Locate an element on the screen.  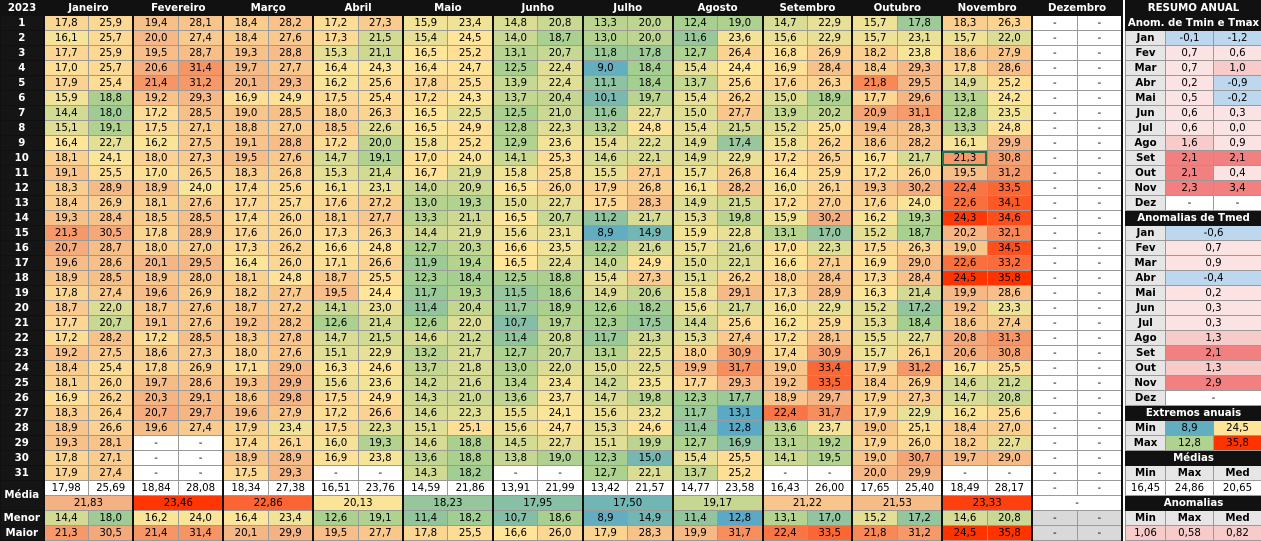
tmax-cell: 29,3 is located at coordinates (919, 68).